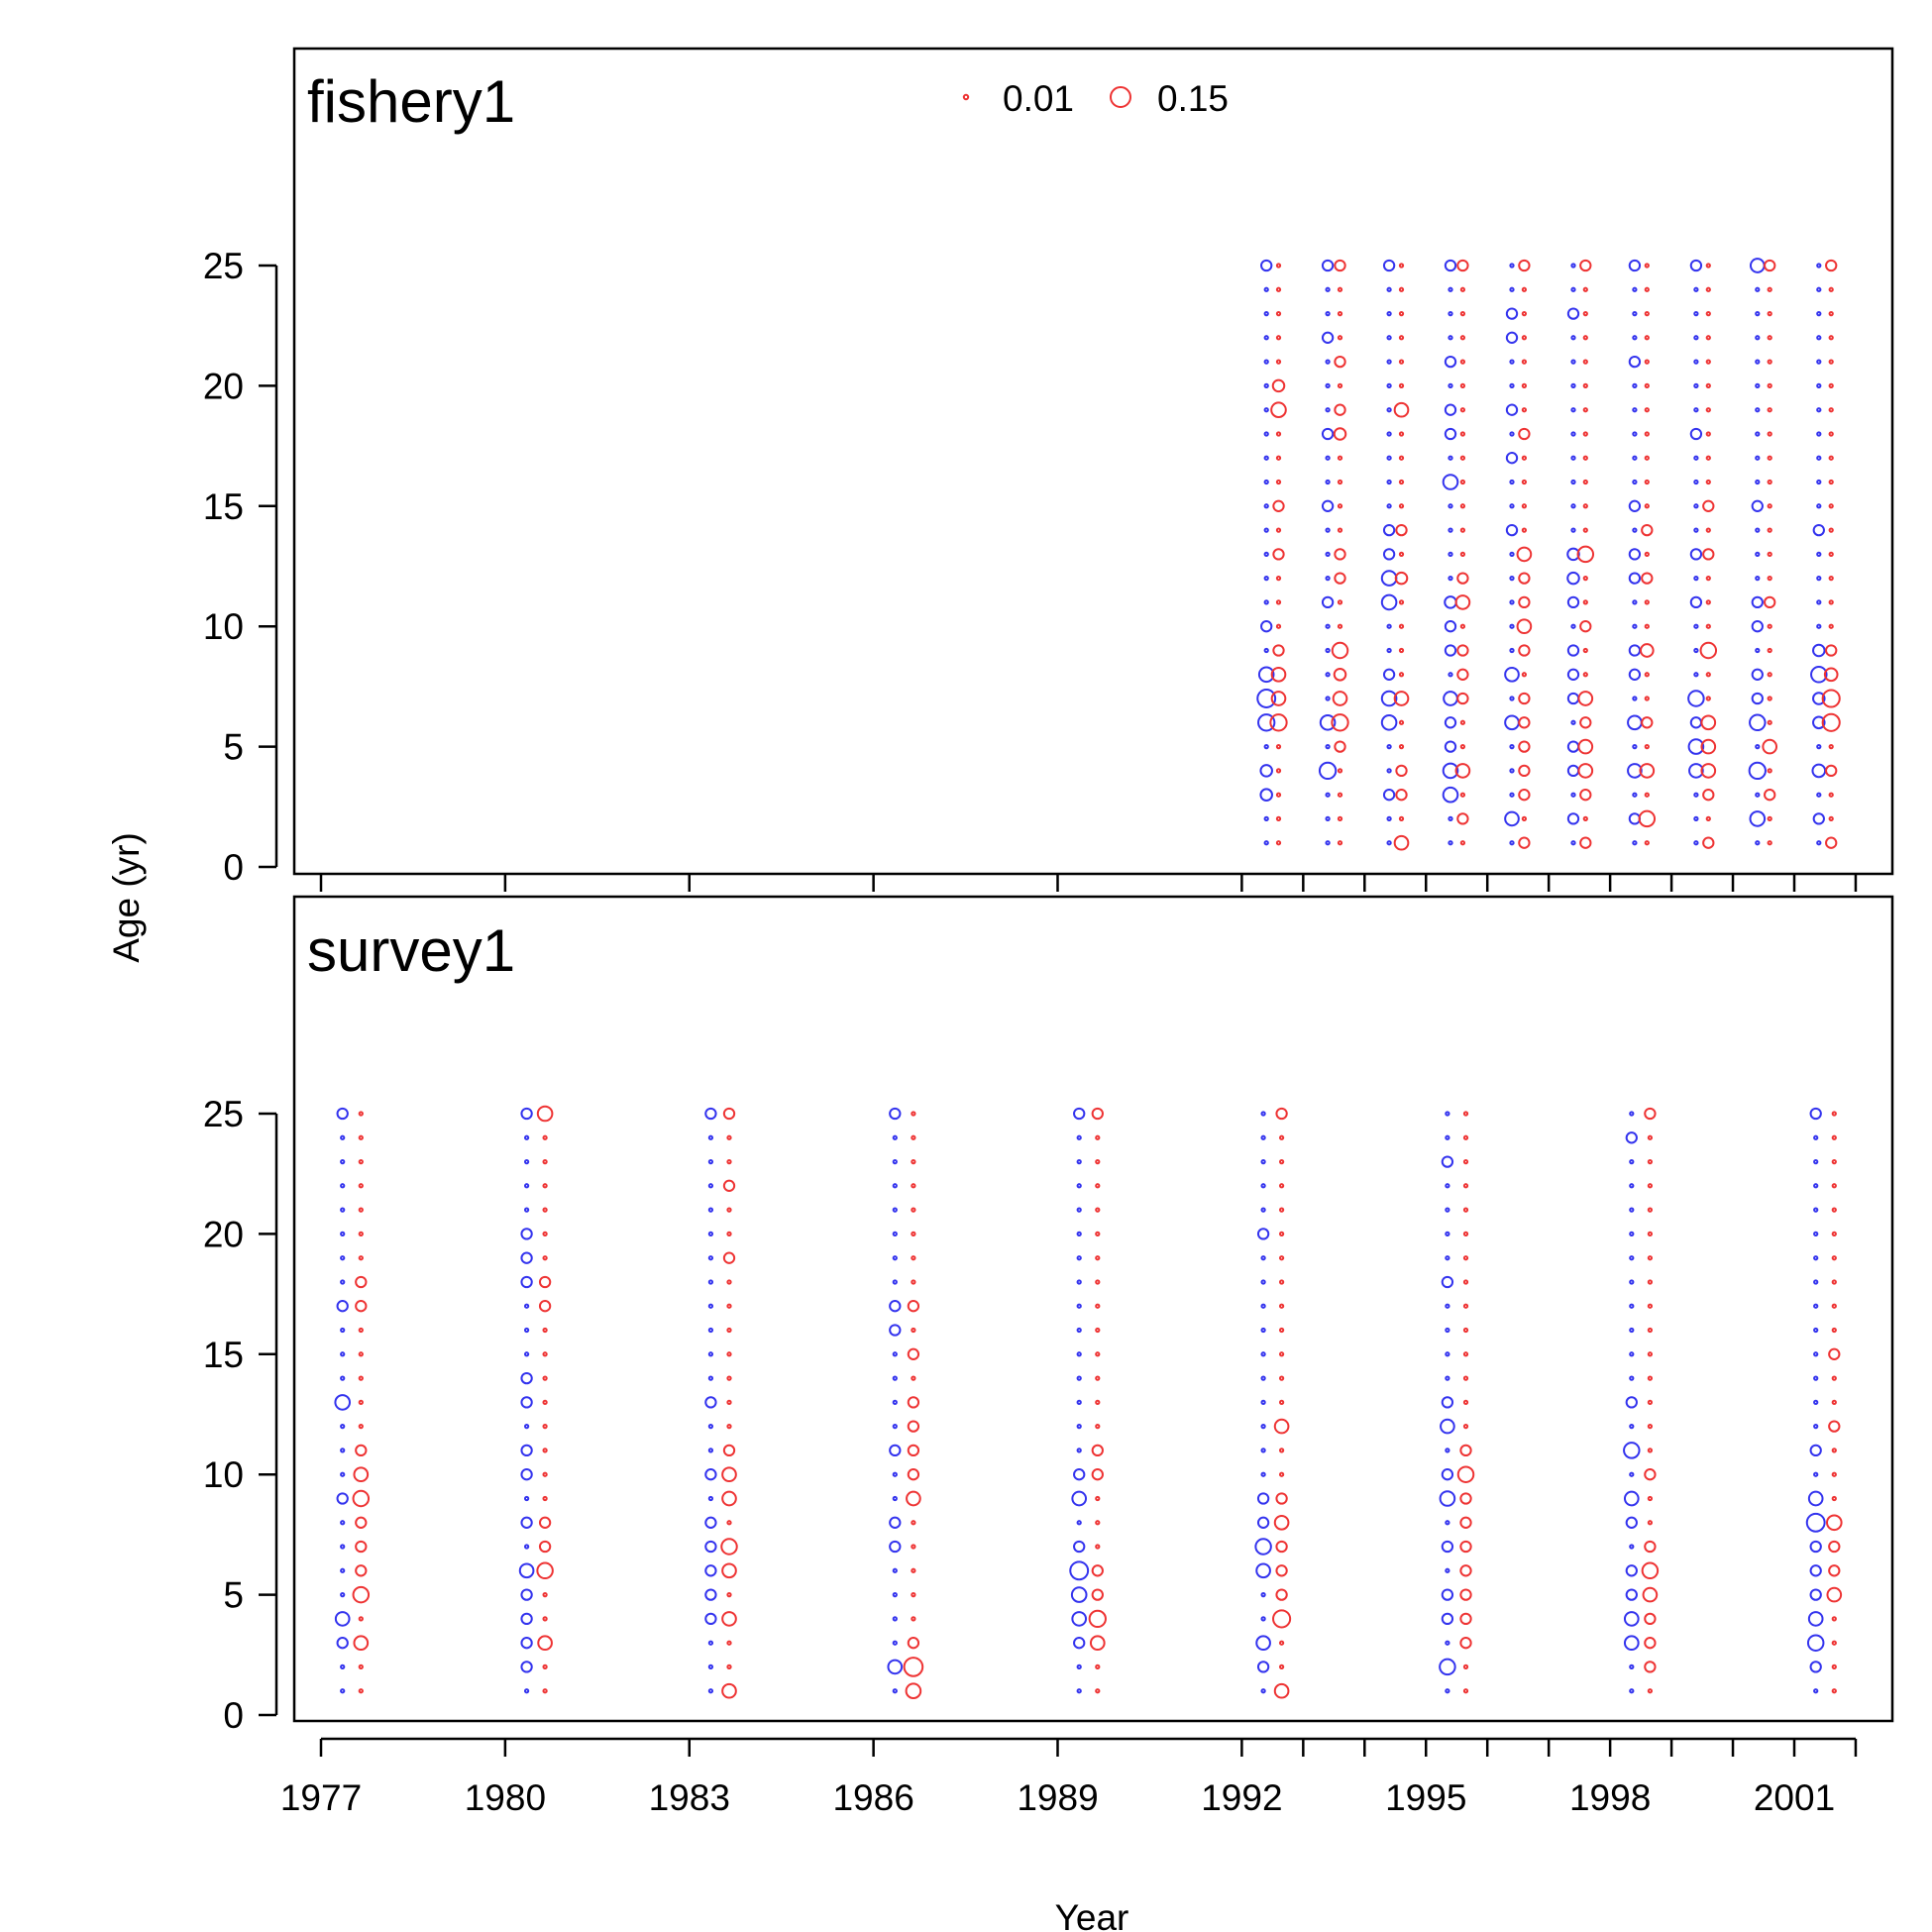 Image resolution: width=1932 pixels, height=1932 pixels. Describe the element at coordinates (1610, 1797) in the screenshot. I see `x-tick-label: 1998` at that location.